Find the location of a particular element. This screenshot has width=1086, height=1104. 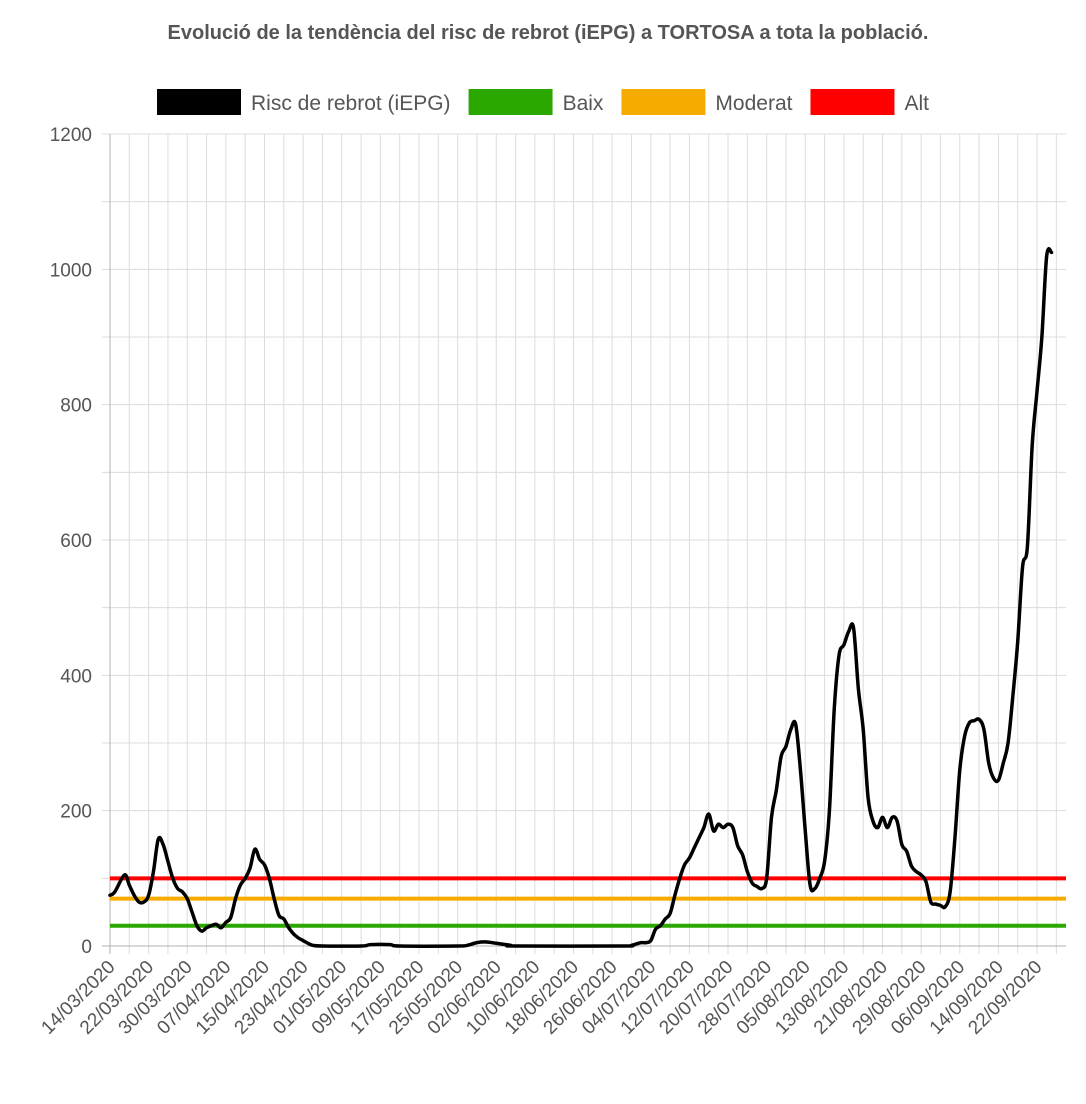

legend-label: Risc de rebrot (iEPG) is located at coordinates (351, 103).